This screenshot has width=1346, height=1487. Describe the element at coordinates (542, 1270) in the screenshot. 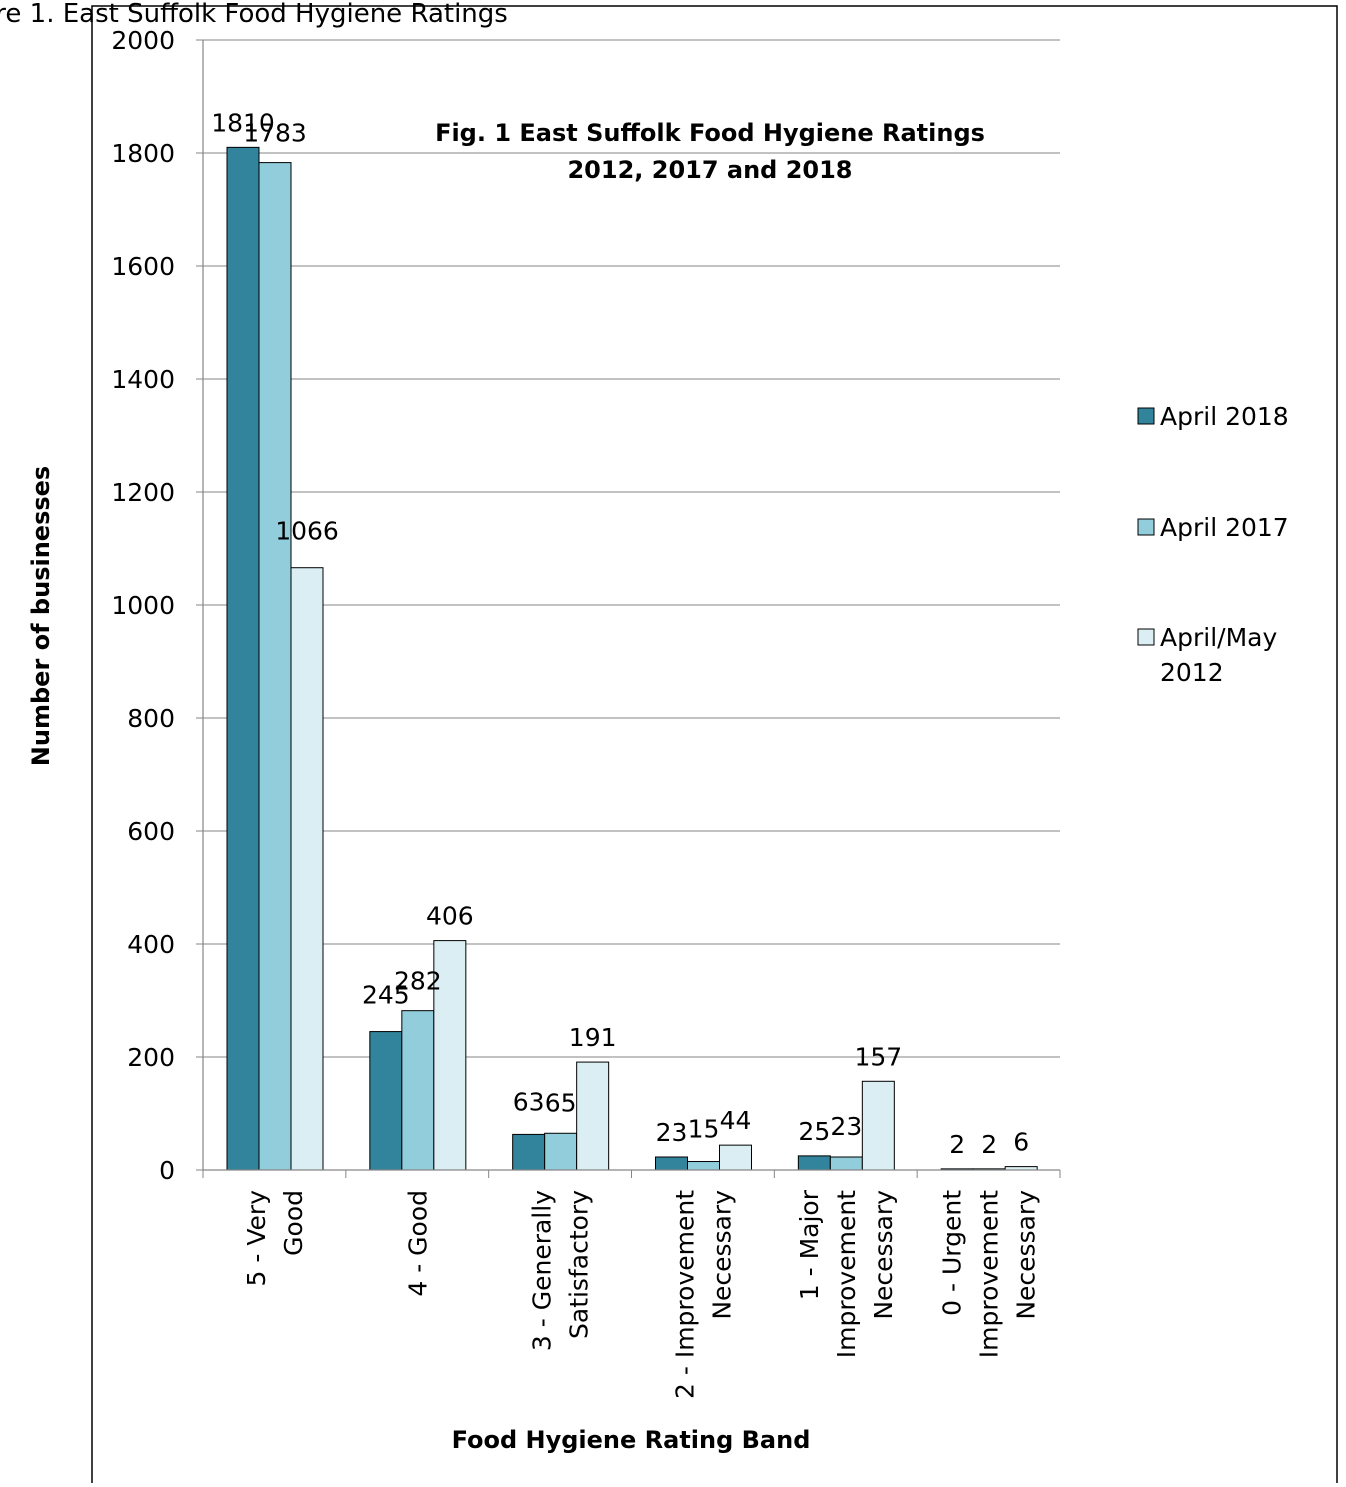

I see `x-tick-label-2-line-0: 3 - Generally` at that location.